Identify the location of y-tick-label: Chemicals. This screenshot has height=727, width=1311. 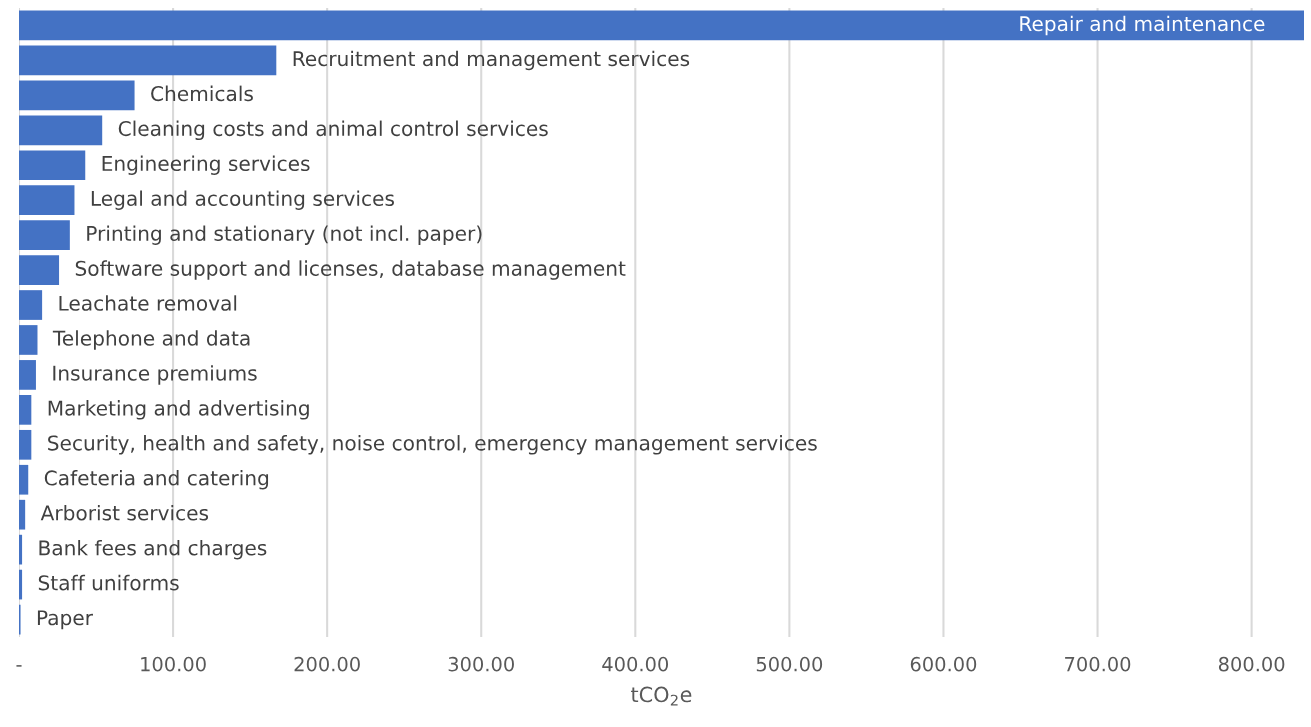
(202, 93).